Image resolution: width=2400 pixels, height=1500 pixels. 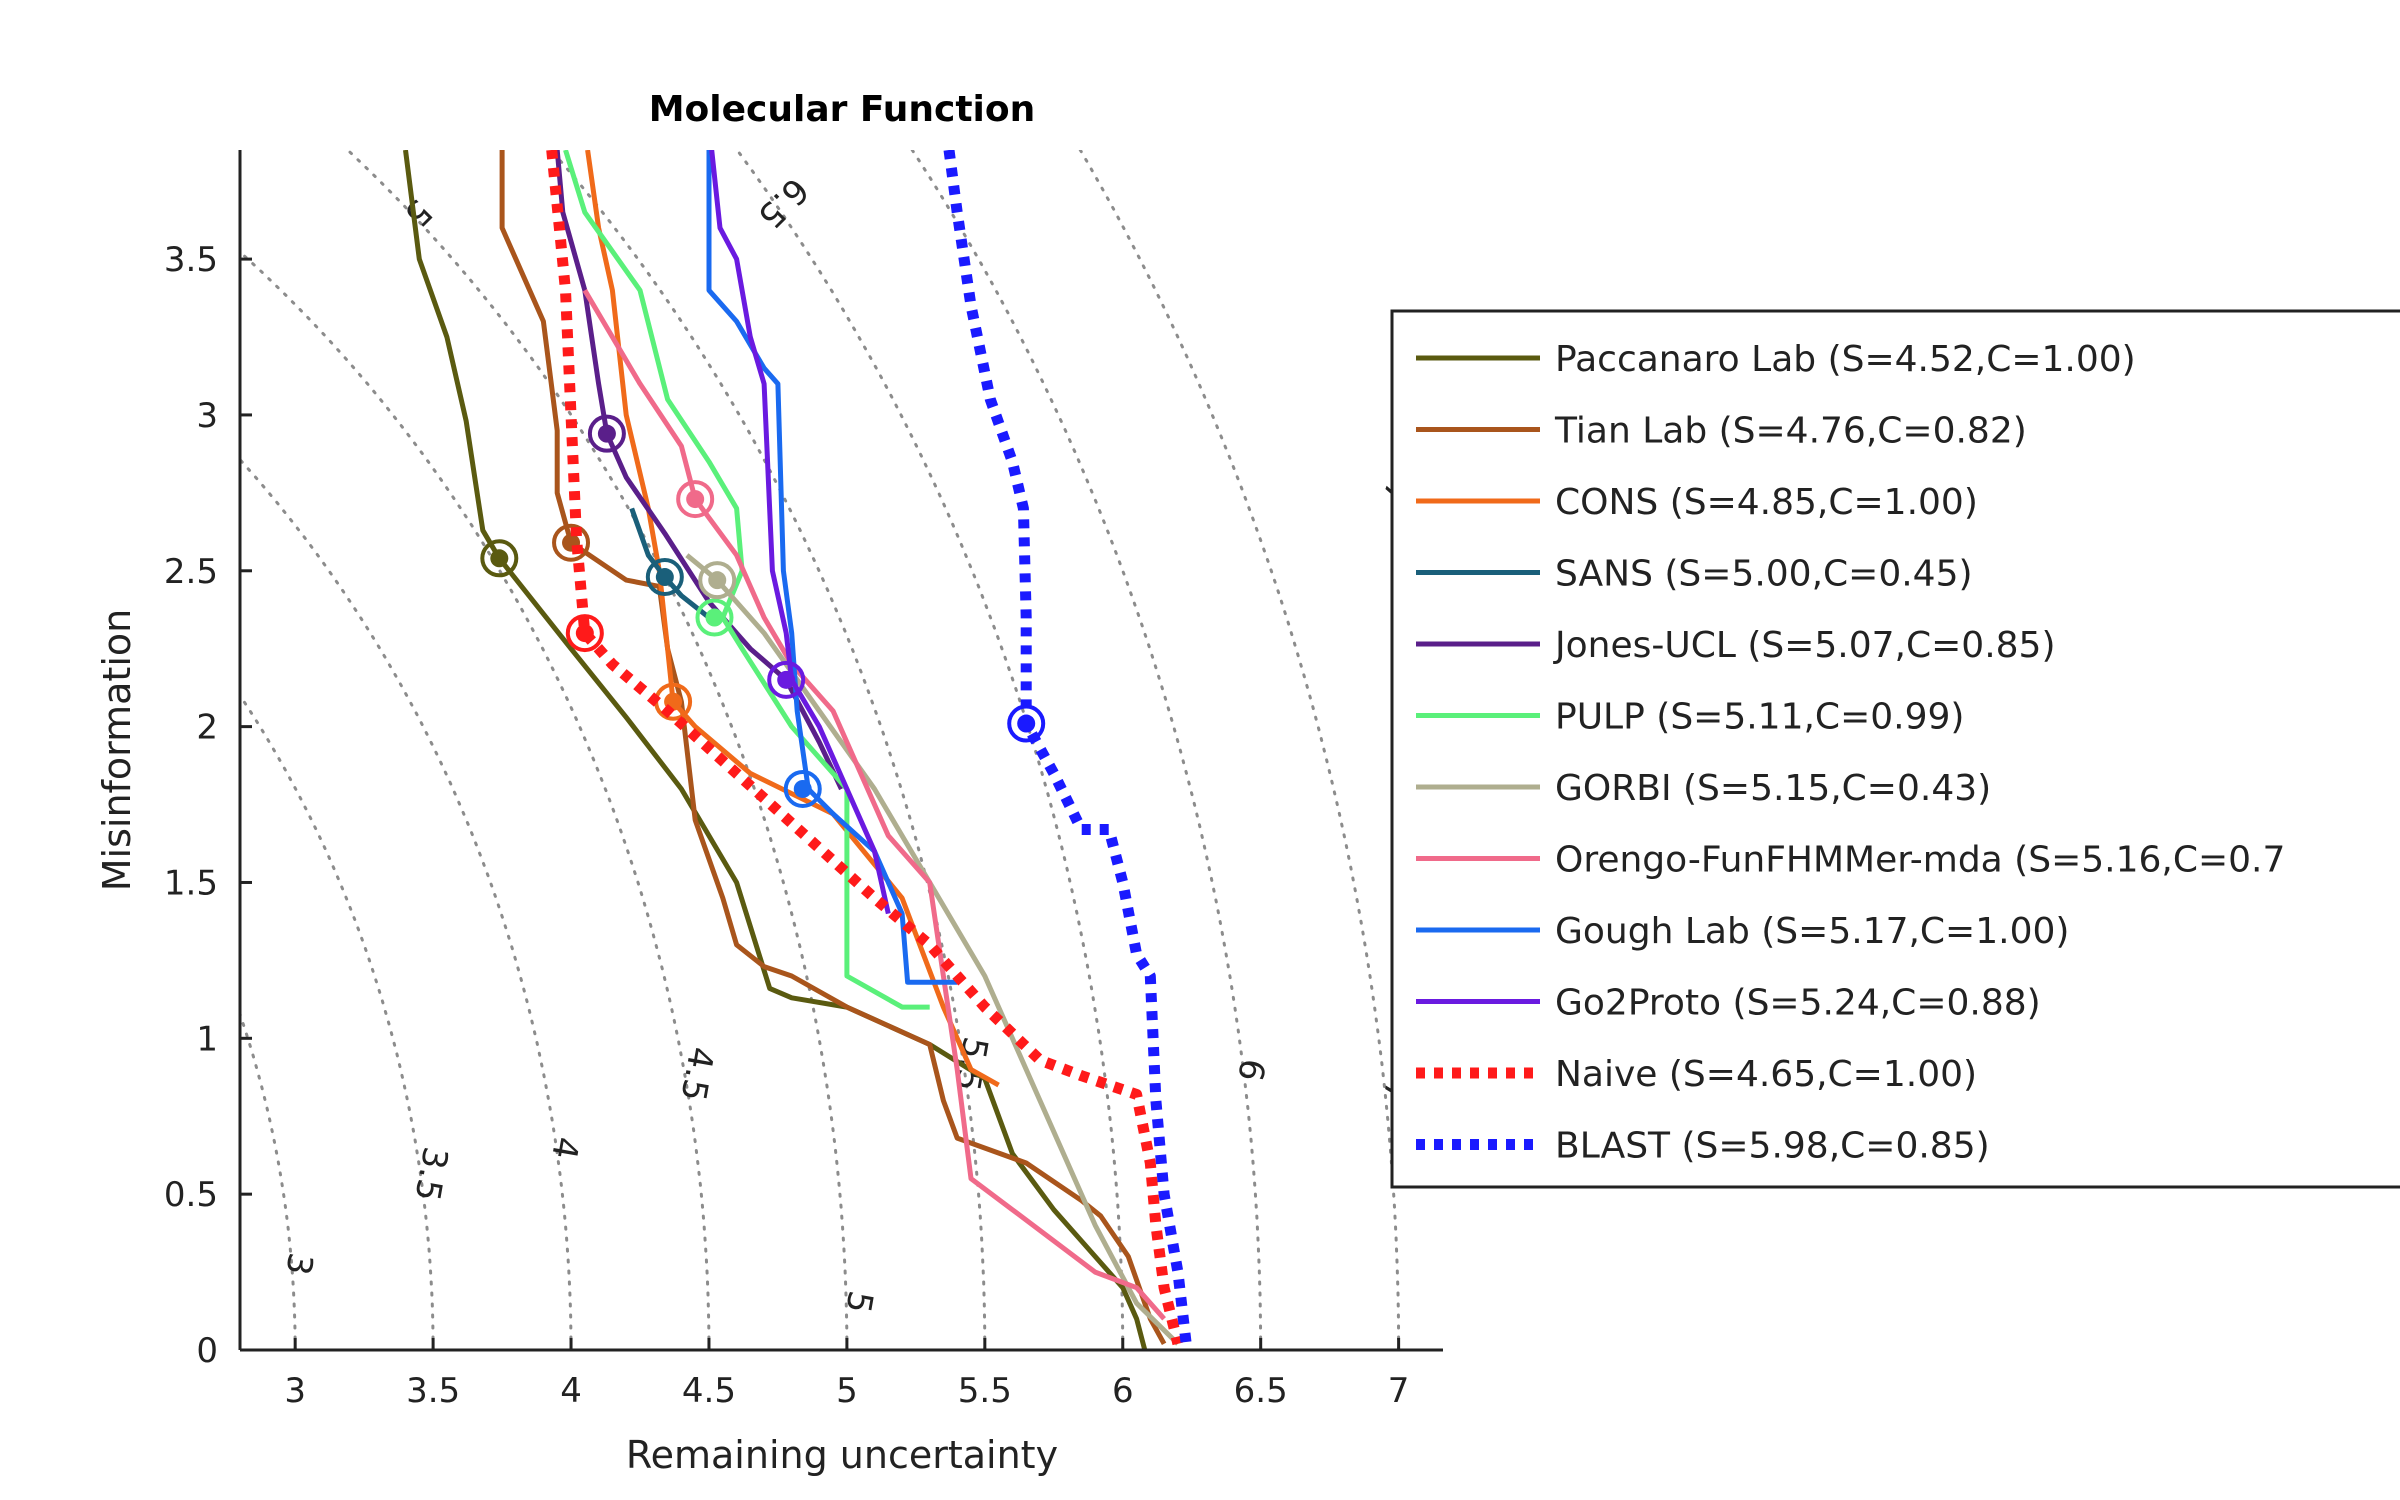 I want to click on legend-label-1: Paccanaro Lab (S=4.52,C=1.00), so click(x=1845, y=359).